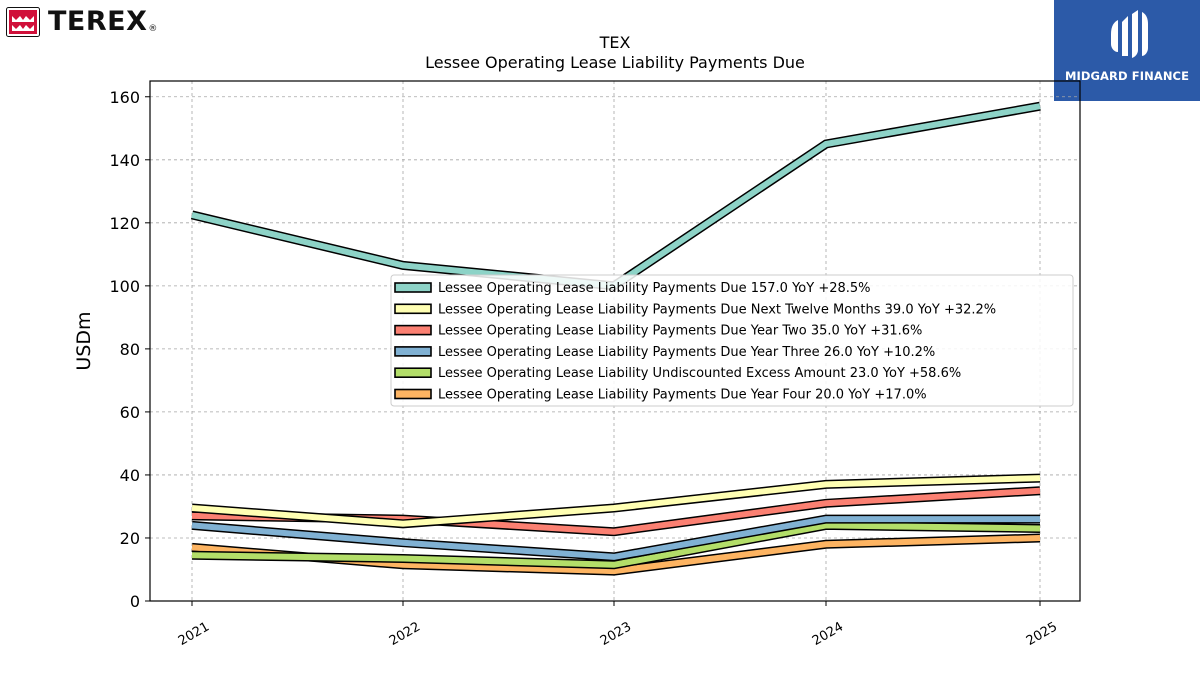 This screenshot has height=675, width=1200. What do you see at coordinates (84, 340) in the screenshot?
I see `y-axis-label: USDm` at bounding box center [84, 340].